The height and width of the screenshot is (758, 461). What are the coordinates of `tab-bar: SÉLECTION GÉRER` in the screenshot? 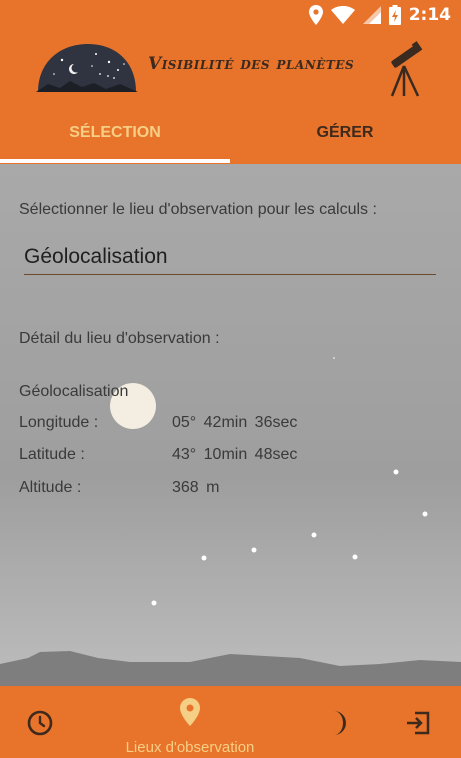 It's located at (230, 133).